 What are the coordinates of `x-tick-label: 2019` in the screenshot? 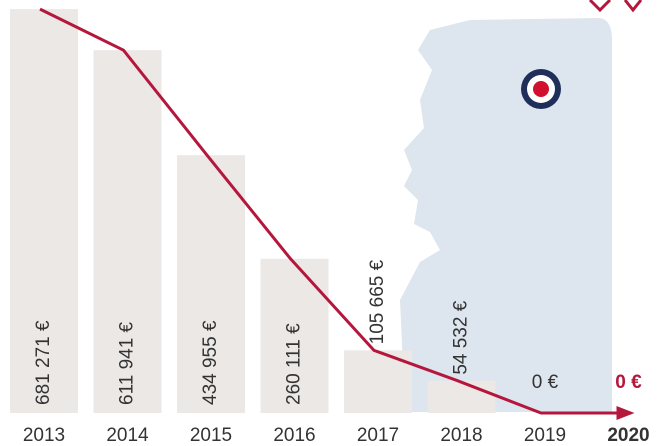 It's located at (545, 435).